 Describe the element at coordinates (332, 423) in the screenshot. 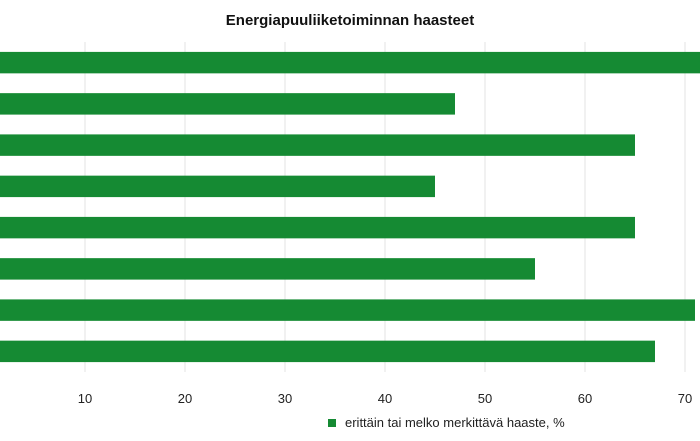

I see `legend-swatch` at that location.